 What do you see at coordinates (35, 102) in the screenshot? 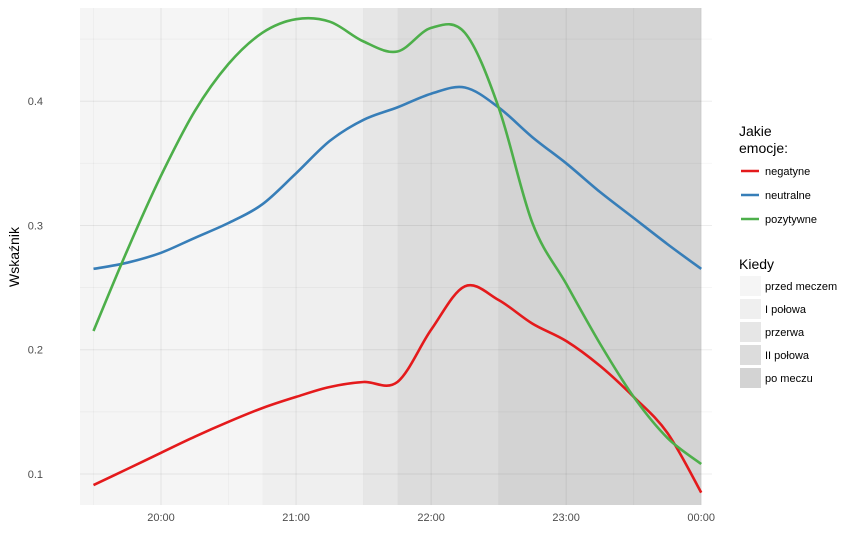
I see `y-tick-label-3: 0.4` at bounding box center [35, 102].